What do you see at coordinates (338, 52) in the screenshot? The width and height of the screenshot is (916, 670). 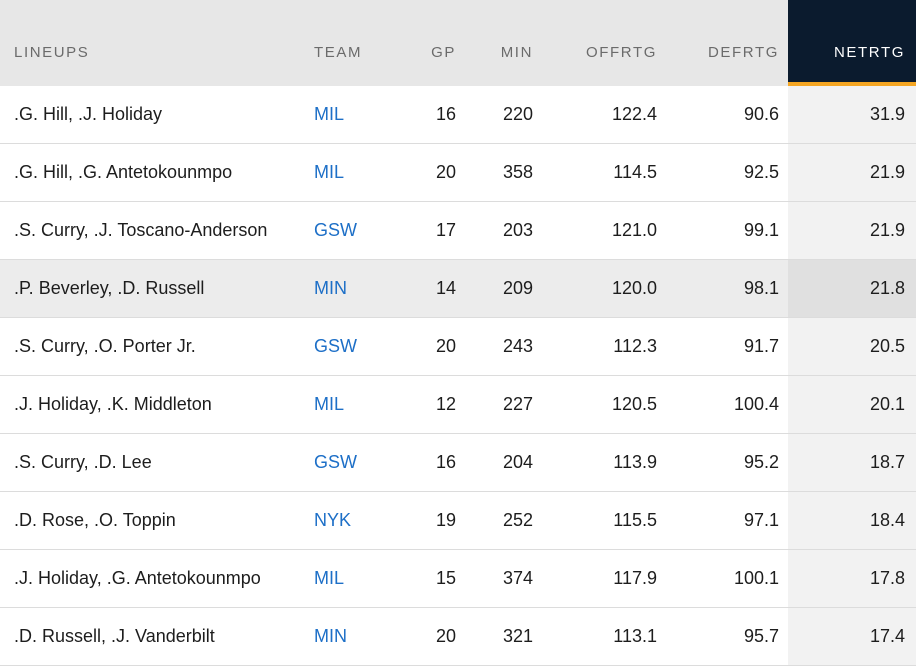 I see `column-header-team: TEAM` at bounding box center [338, 52].